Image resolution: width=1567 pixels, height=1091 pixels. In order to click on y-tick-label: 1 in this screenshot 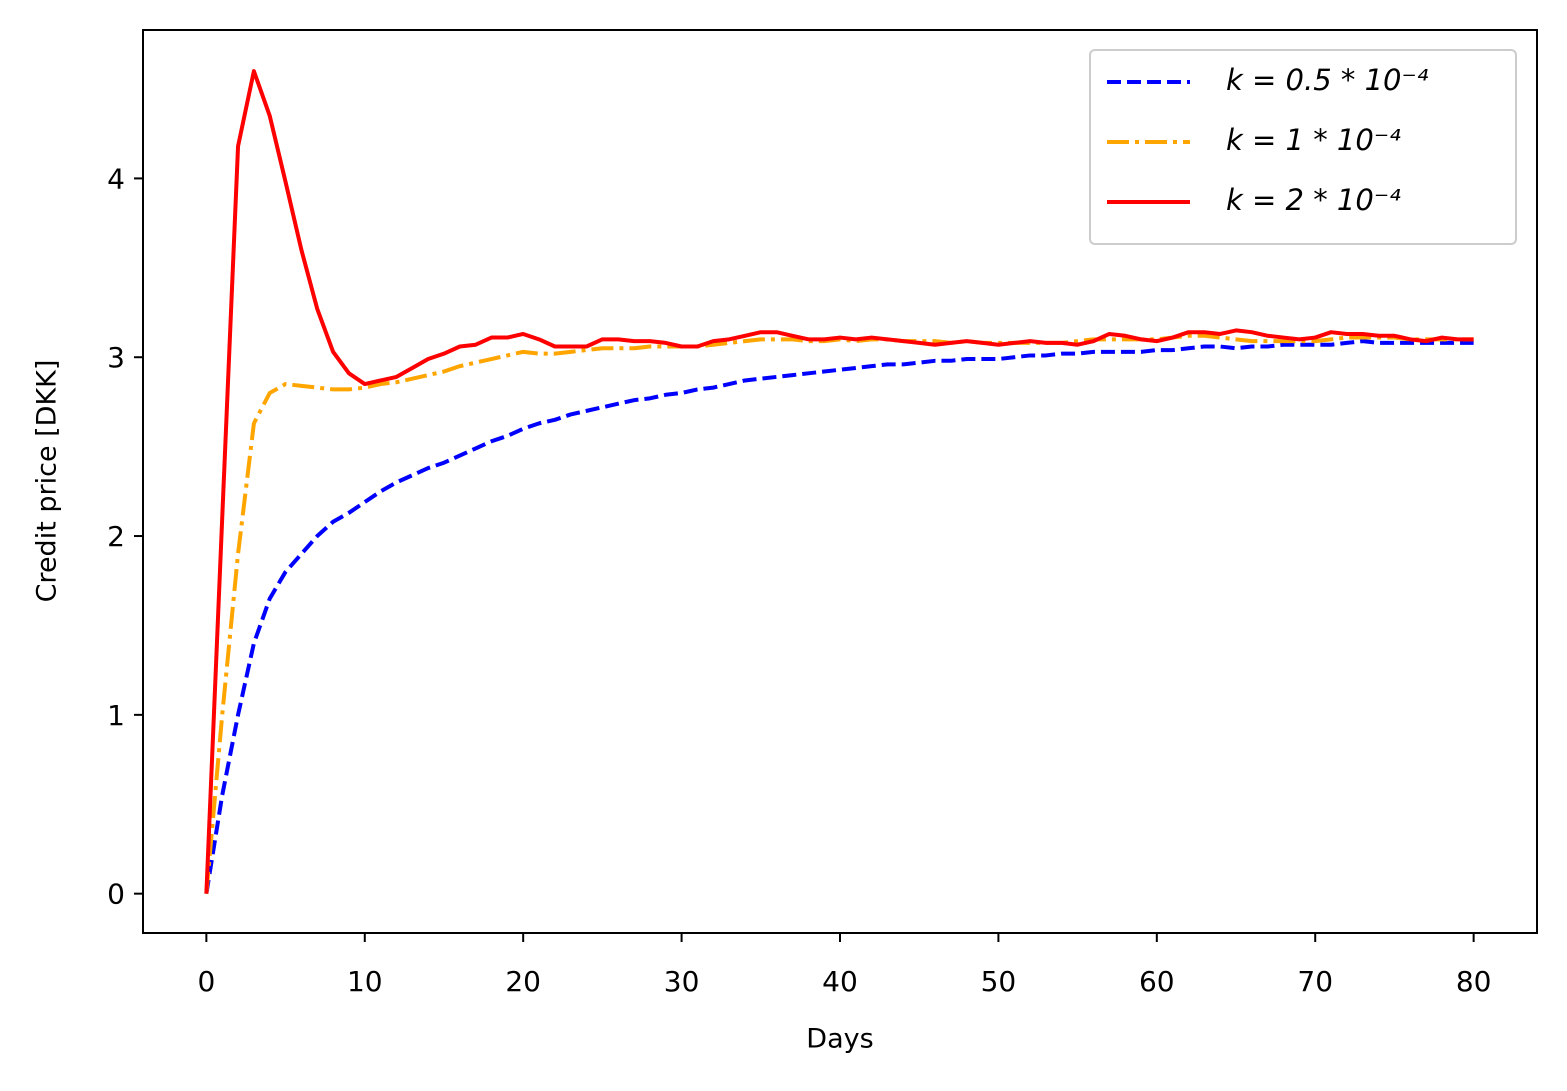, I will do `click(116, 715)`.